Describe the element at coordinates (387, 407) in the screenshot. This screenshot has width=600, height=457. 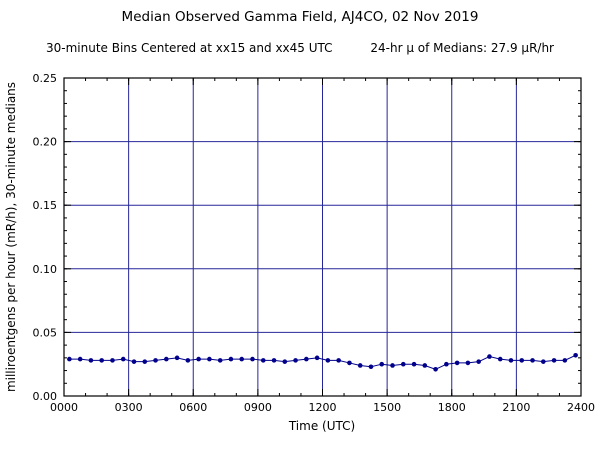
I see `tick-label: 1500` at that location.